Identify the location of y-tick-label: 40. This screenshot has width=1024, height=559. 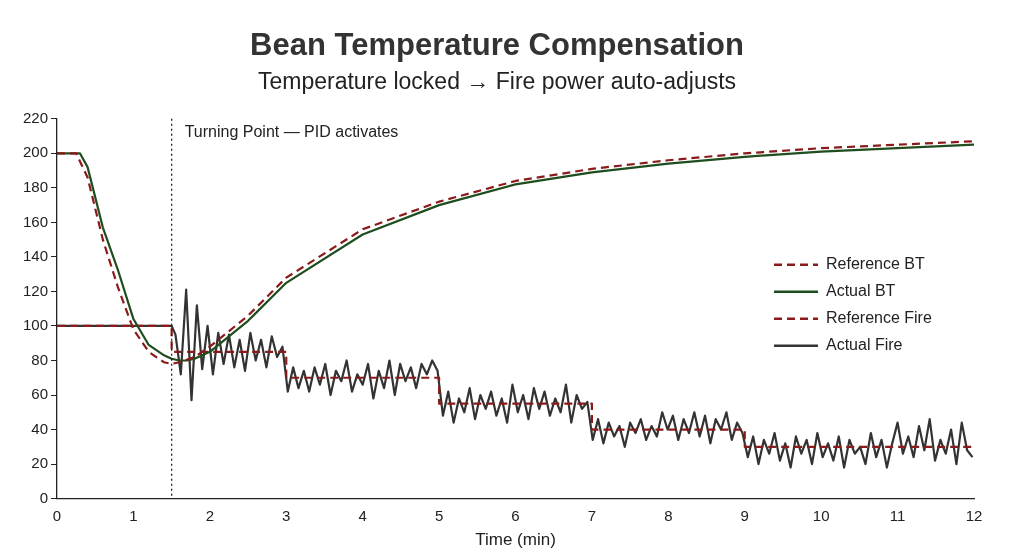
(40, 428).